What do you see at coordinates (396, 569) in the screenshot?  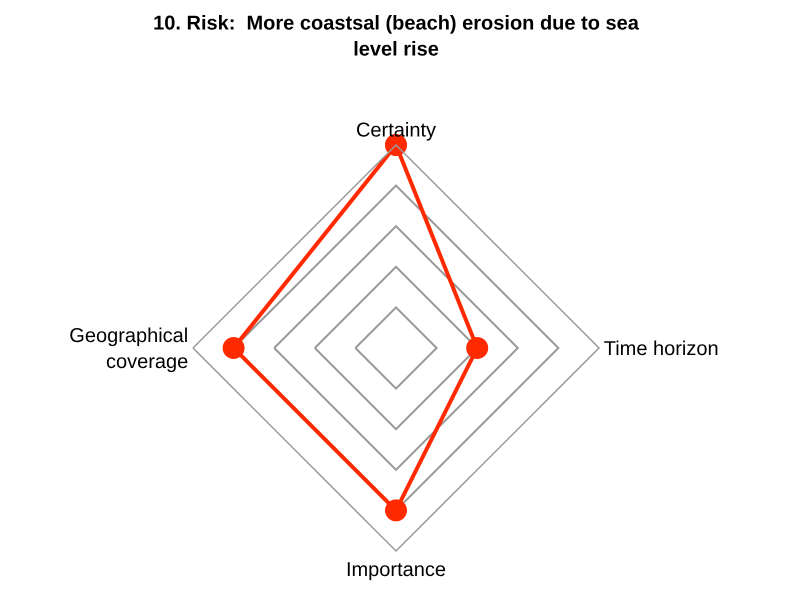 I see `spoke-label: Importance` at bounding box center [396, 569].